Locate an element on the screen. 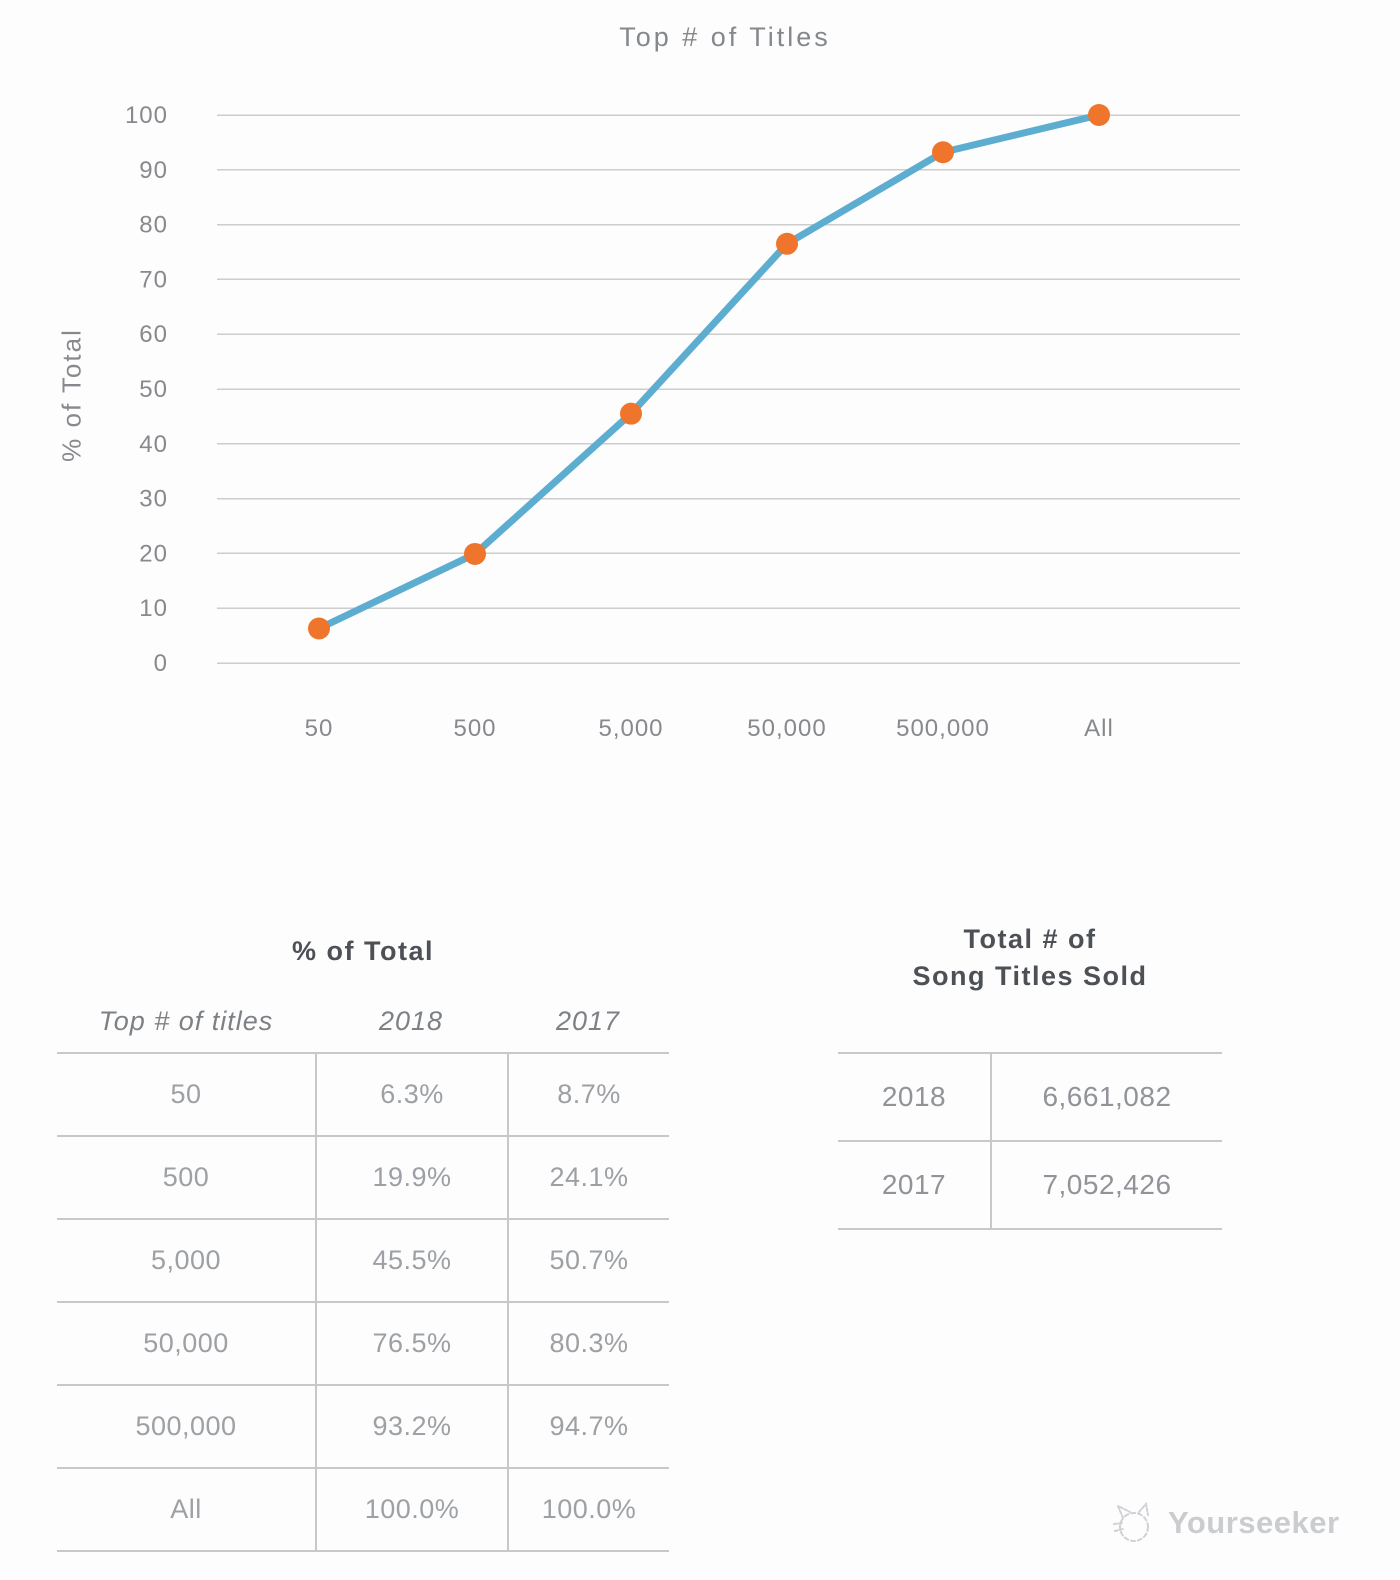  watermark-text: Yourseeker is located at coordinates (1254, 1522).